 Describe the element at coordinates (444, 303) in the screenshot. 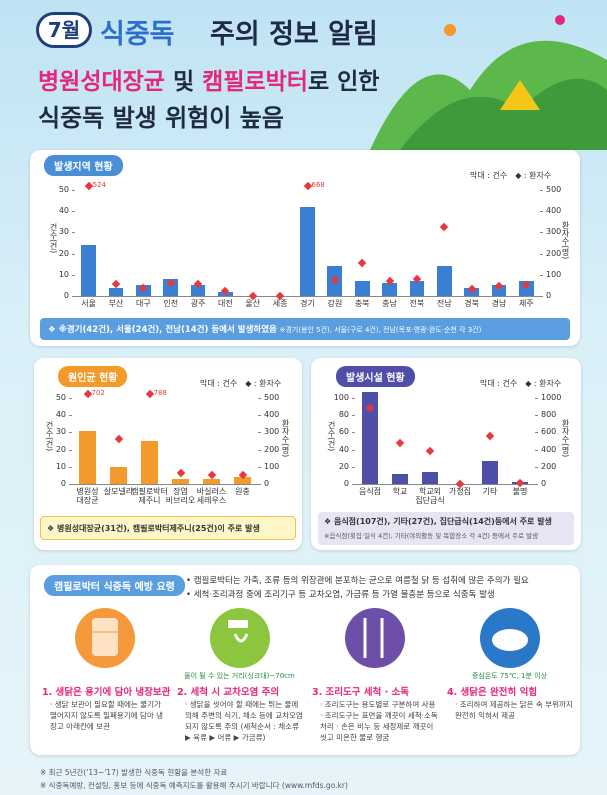

I see `x-tick-label: 전남` at that location.